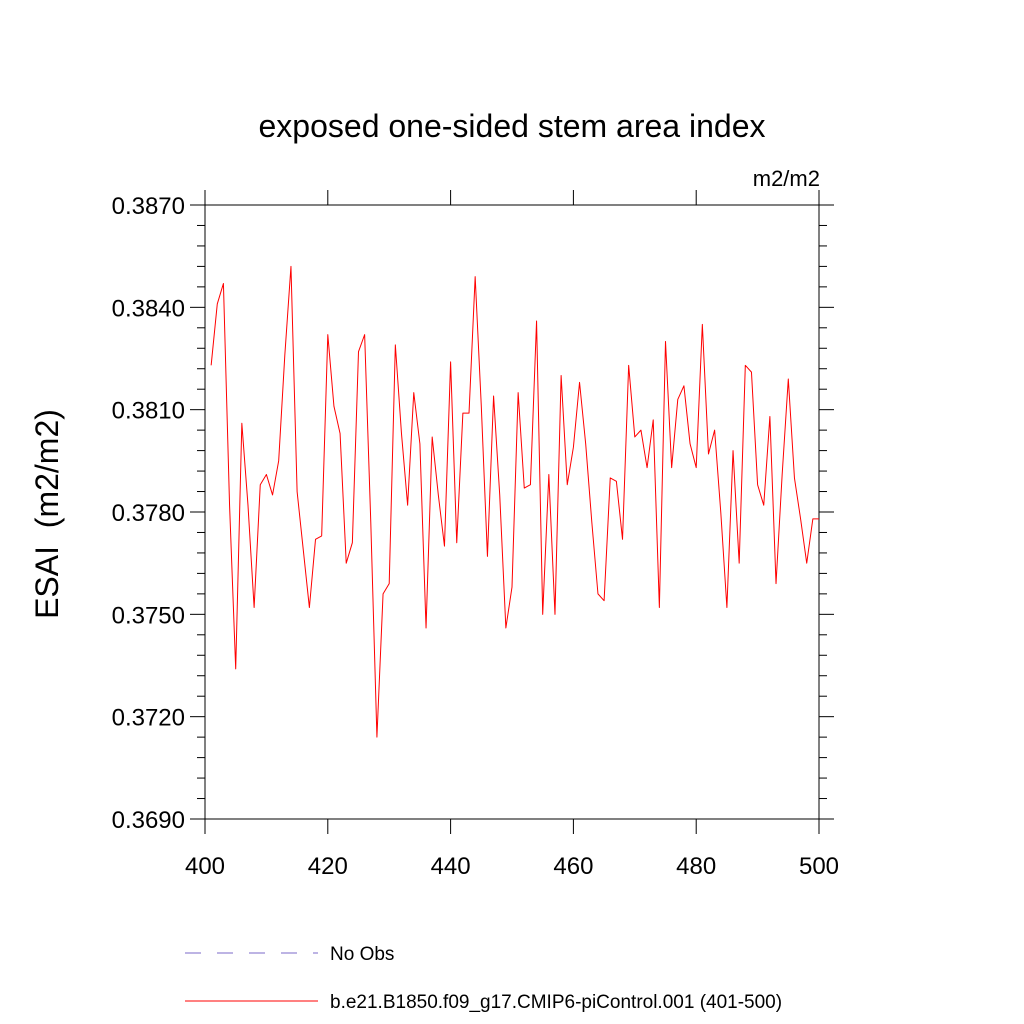 The image size is (1024, 1024). Describe the element at coordinates (148, 718) in the screenshot. I see `y-tick-label: 0.3720` at that location.